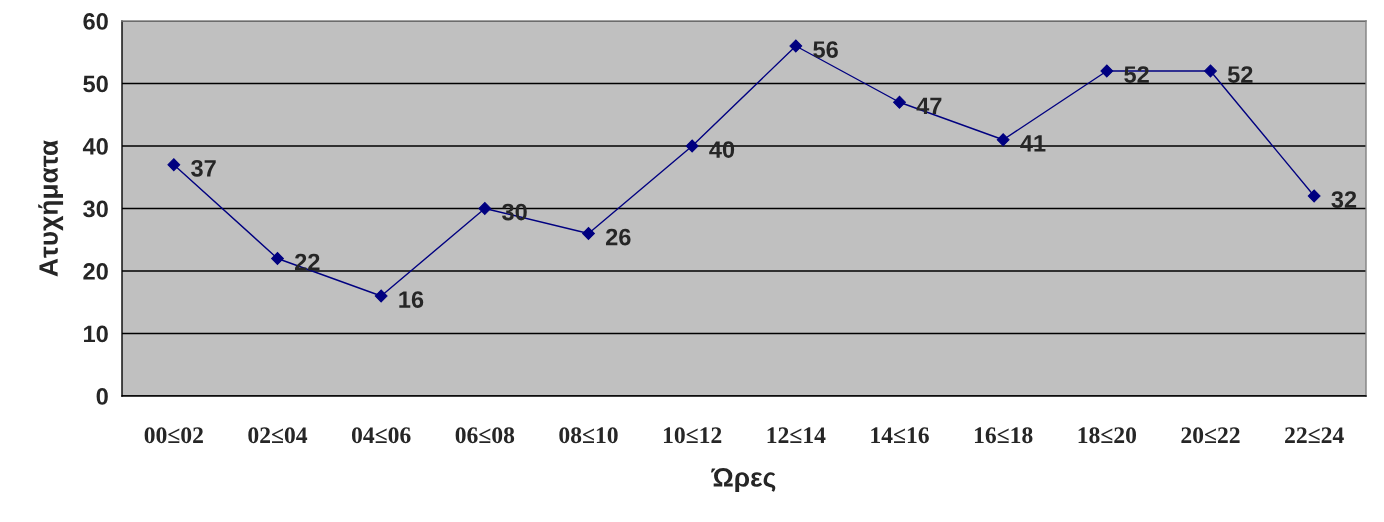 The width and height of the screenshot is (1384, 522). Describe the element at coordinates (102, 396) in the screenshot. I see `y-tick-label: 0` at that location.